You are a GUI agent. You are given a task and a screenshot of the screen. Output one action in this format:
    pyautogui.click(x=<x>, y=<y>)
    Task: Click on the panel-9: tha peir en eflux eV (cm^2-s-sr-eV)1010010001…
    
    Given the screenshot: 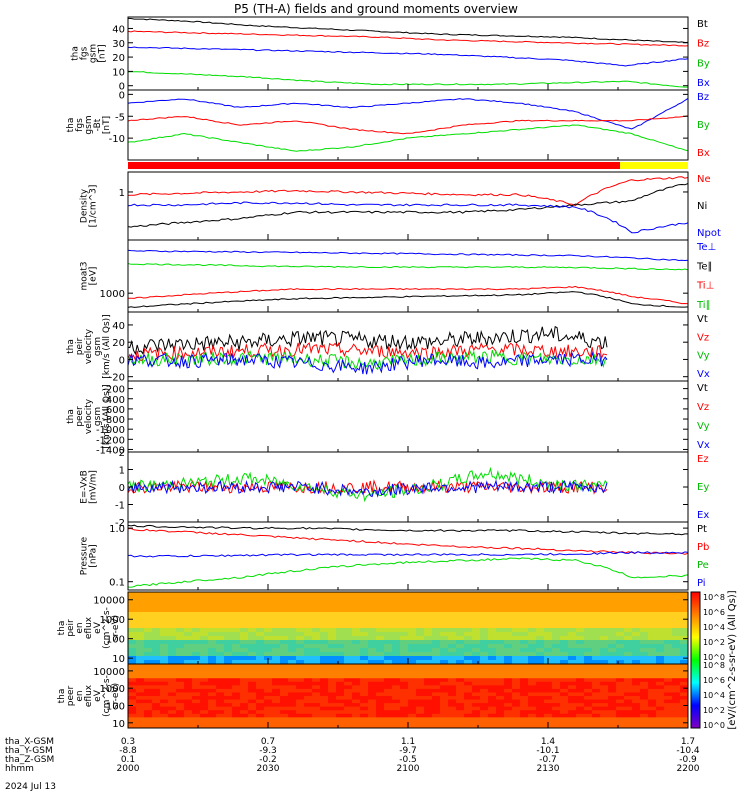 What is the action you would take?
    pyautogui.click(x=373, y=628)
    